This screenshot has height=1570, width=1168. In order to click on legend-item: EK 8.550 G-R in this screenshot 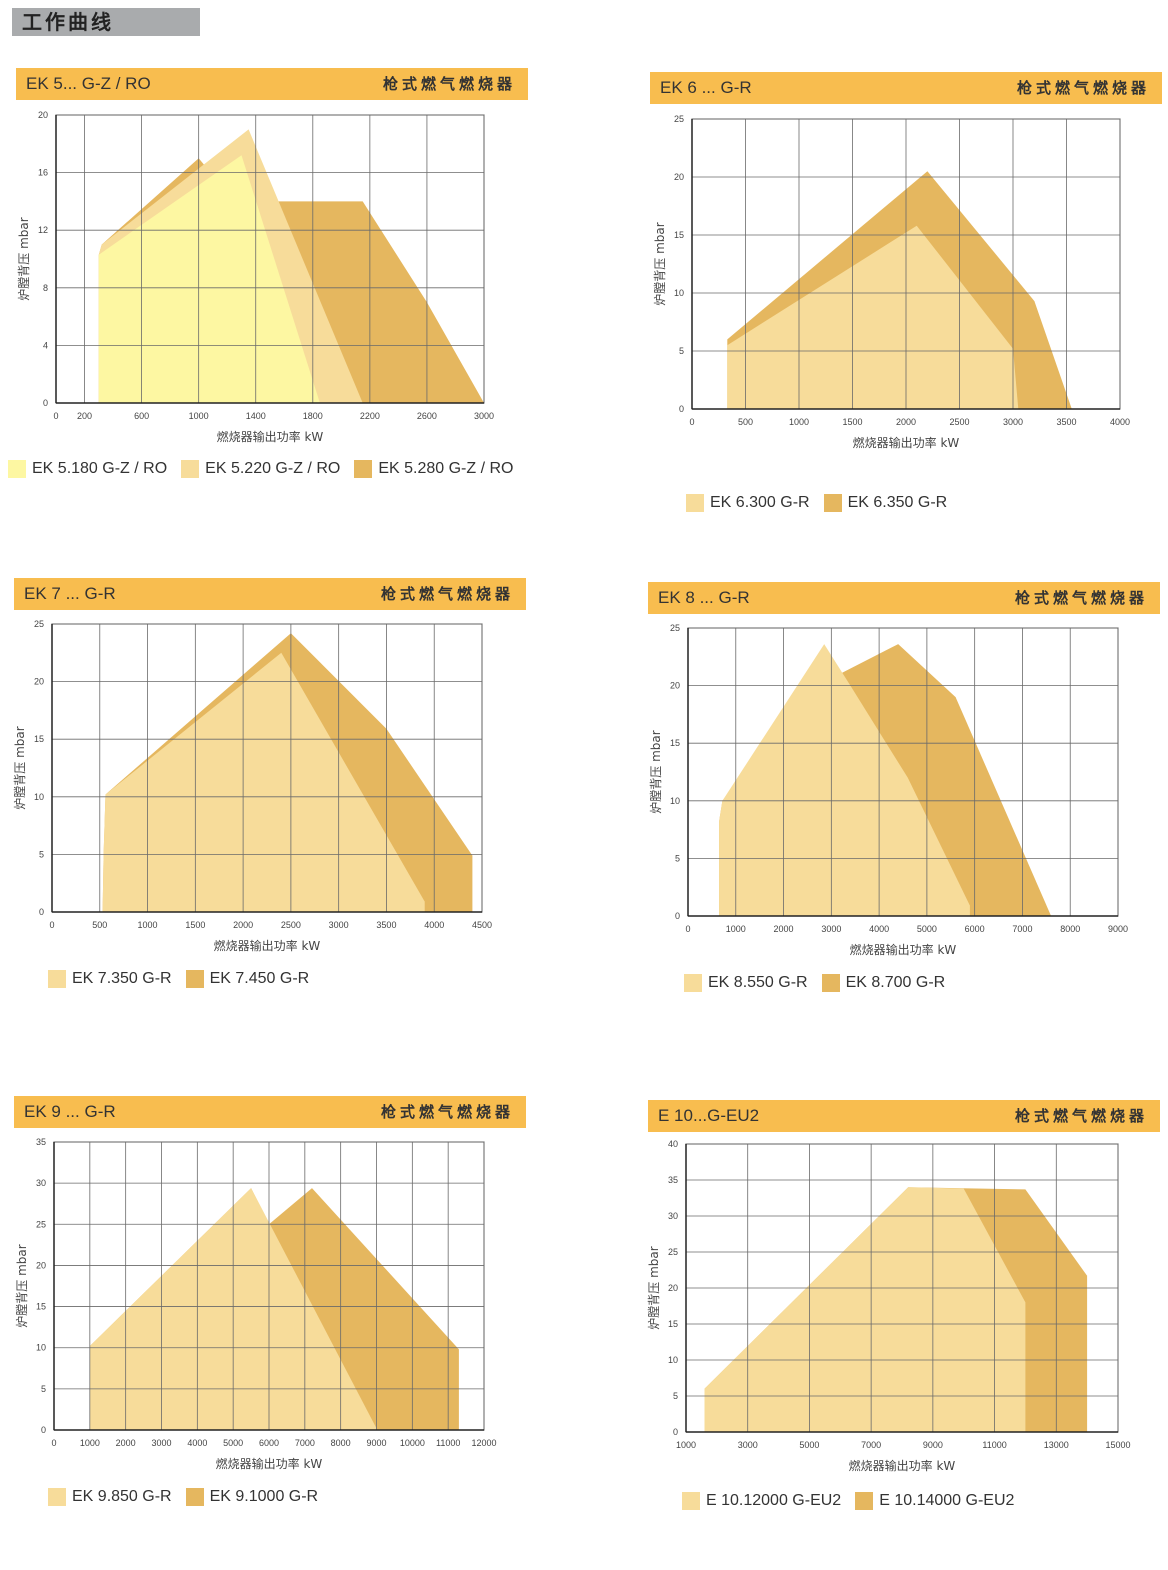, I will do `click(746, 983)`.